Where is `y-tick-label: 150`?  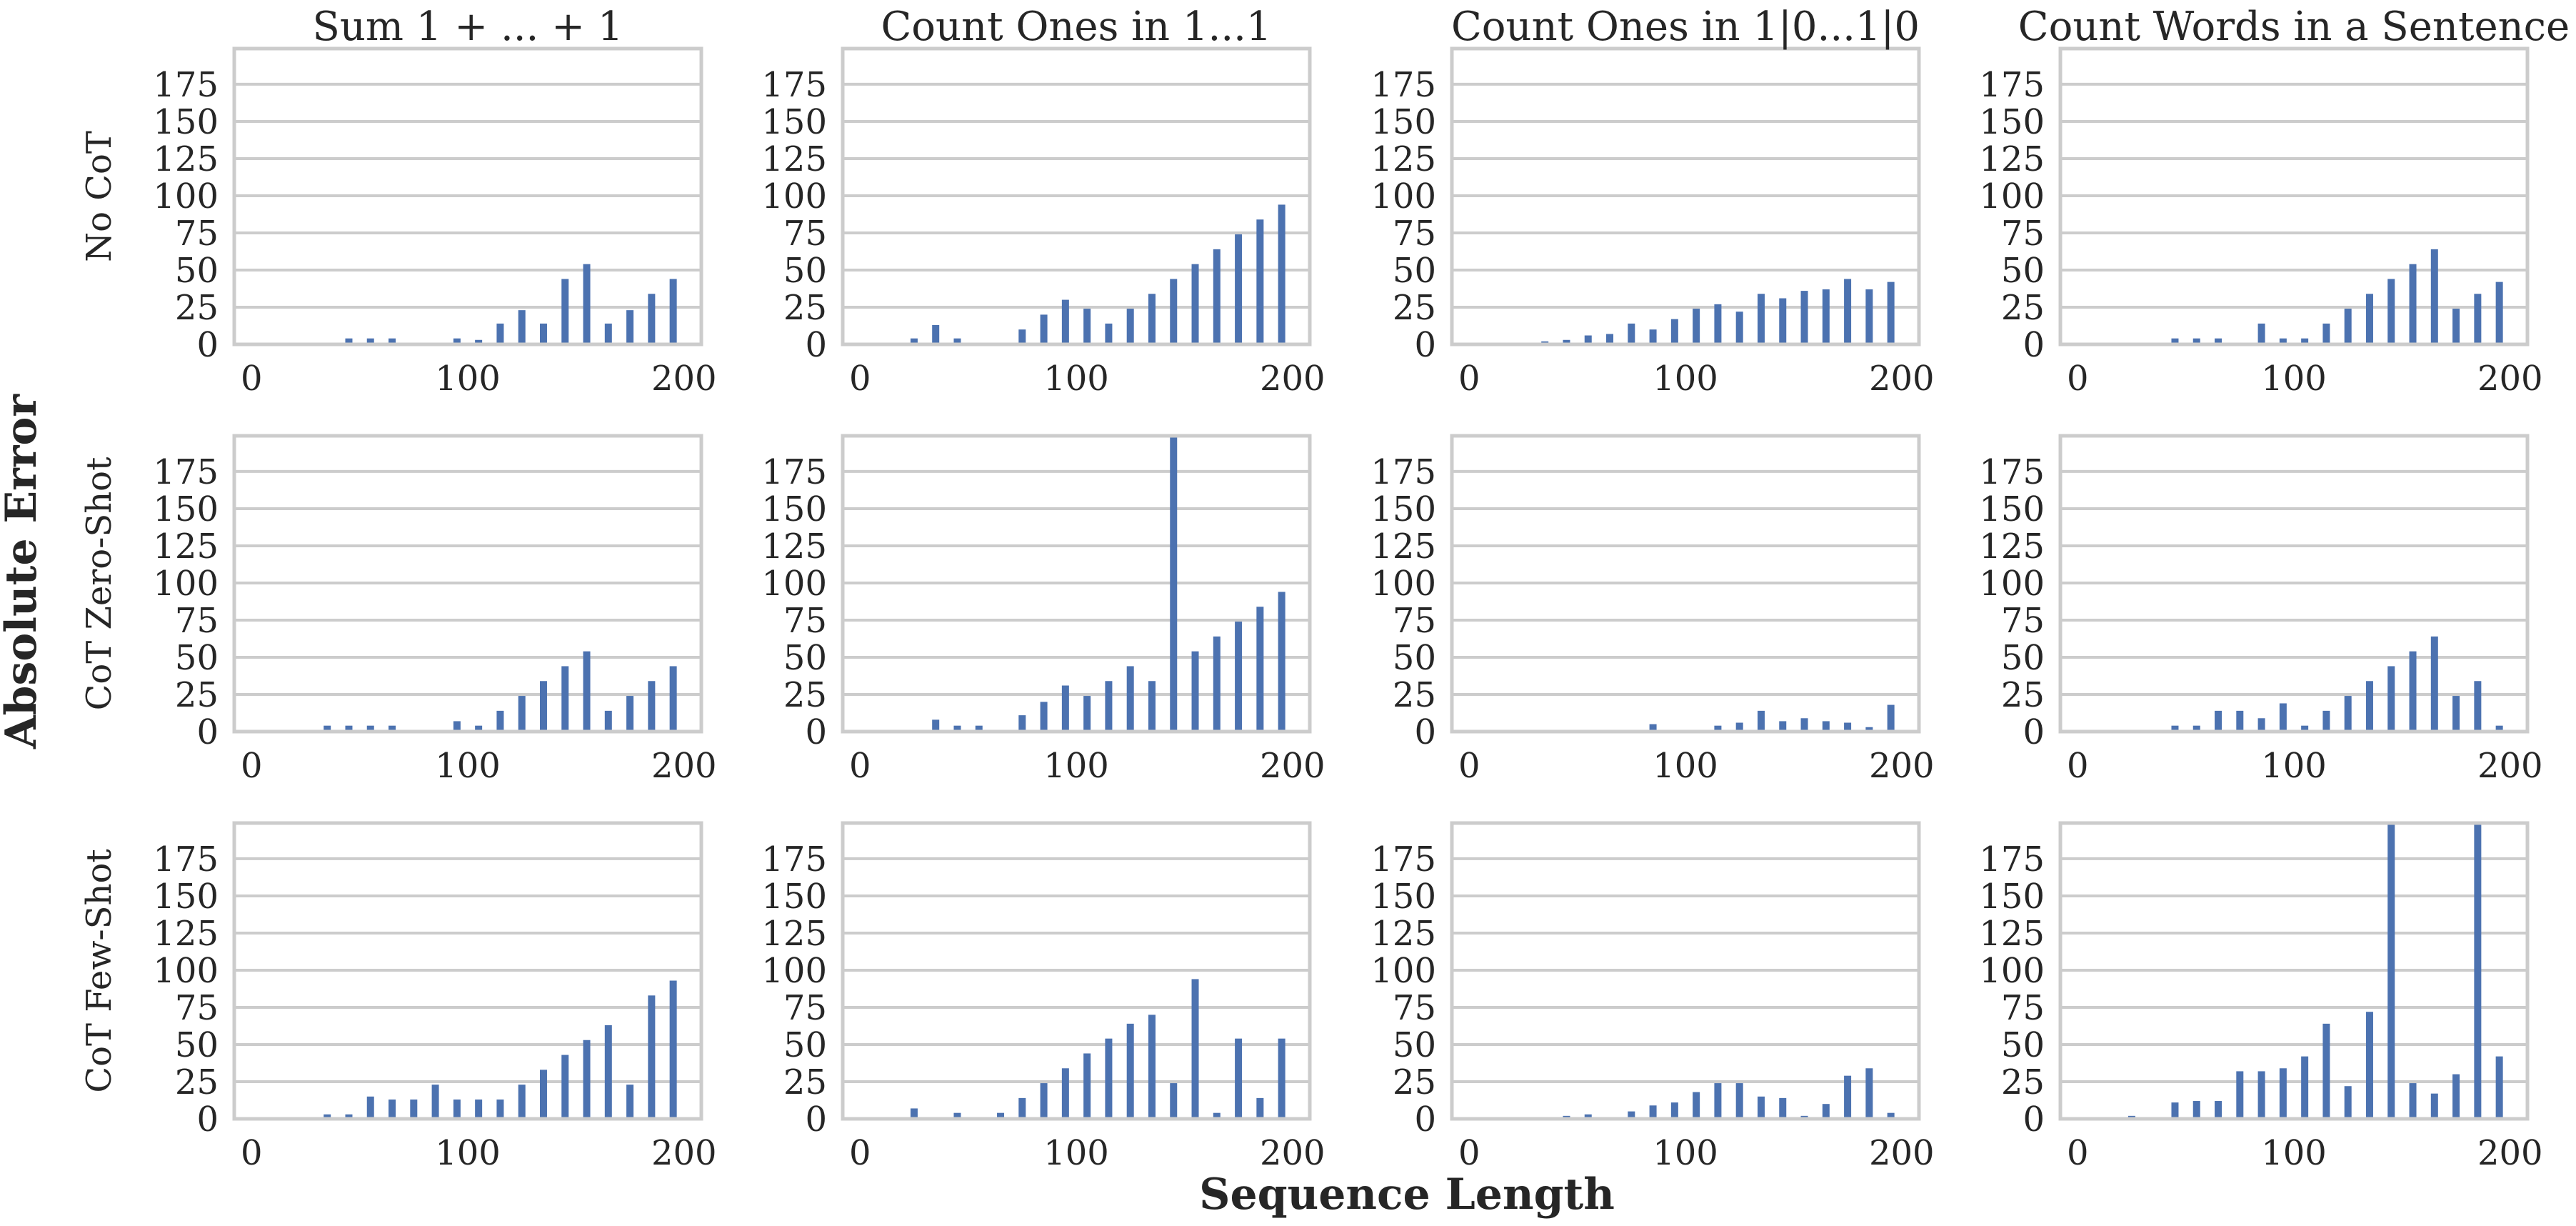
y-tick-label: 150 is located at coordinates (2012, 509).